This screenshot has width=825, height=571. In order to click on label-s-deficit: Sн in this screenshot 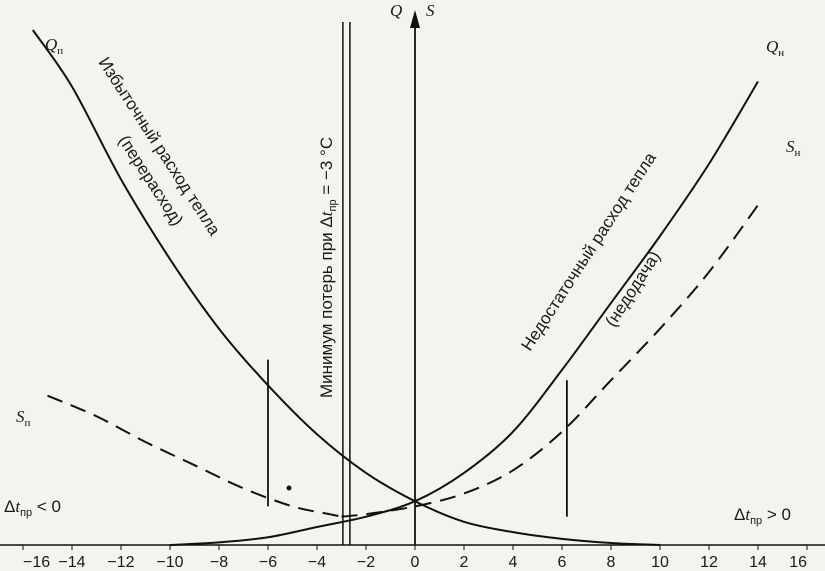, I will do `click(793, 148)`.